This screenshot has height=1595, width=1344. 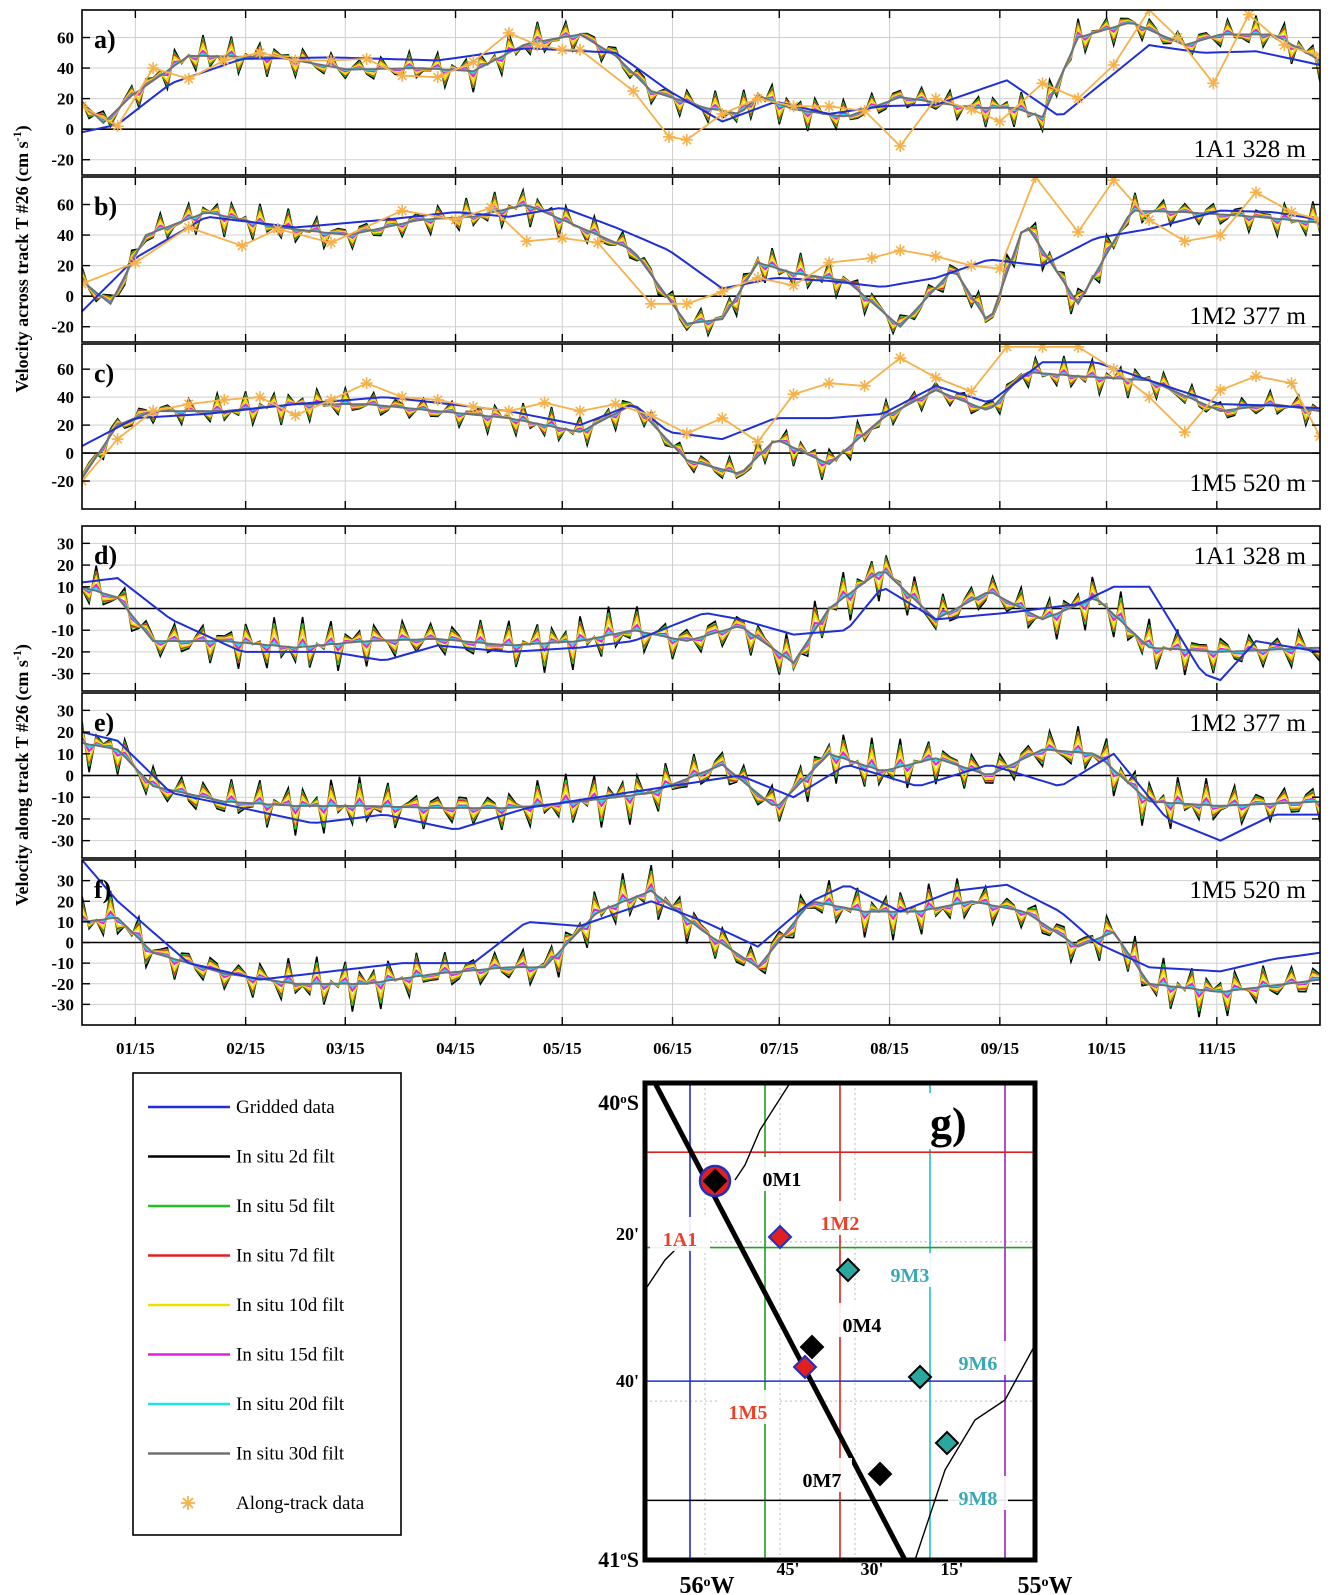 I want to click on map-contour, so click(x=975, y=1452).